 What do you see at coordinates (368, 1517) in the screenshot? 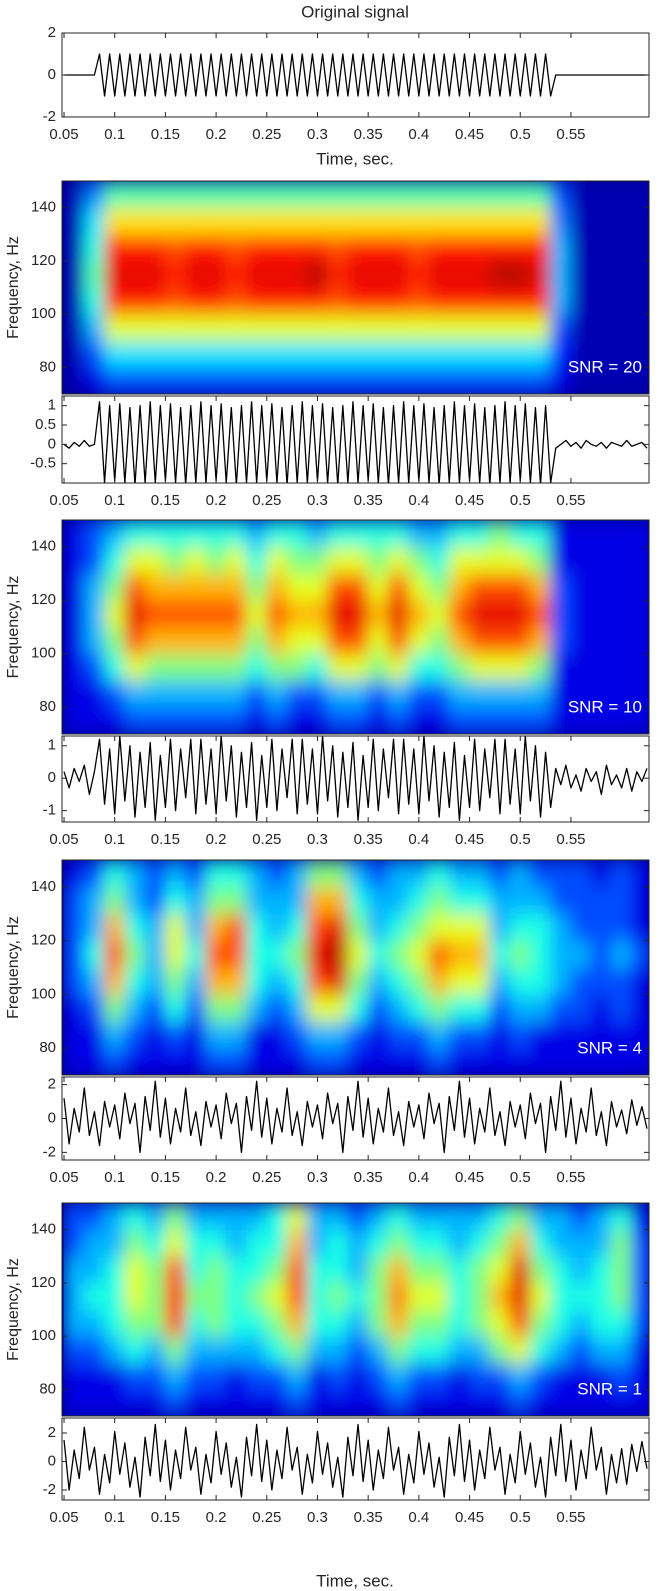
I see `x-tick-label: 0.35` at bounding box center [368, 1517].